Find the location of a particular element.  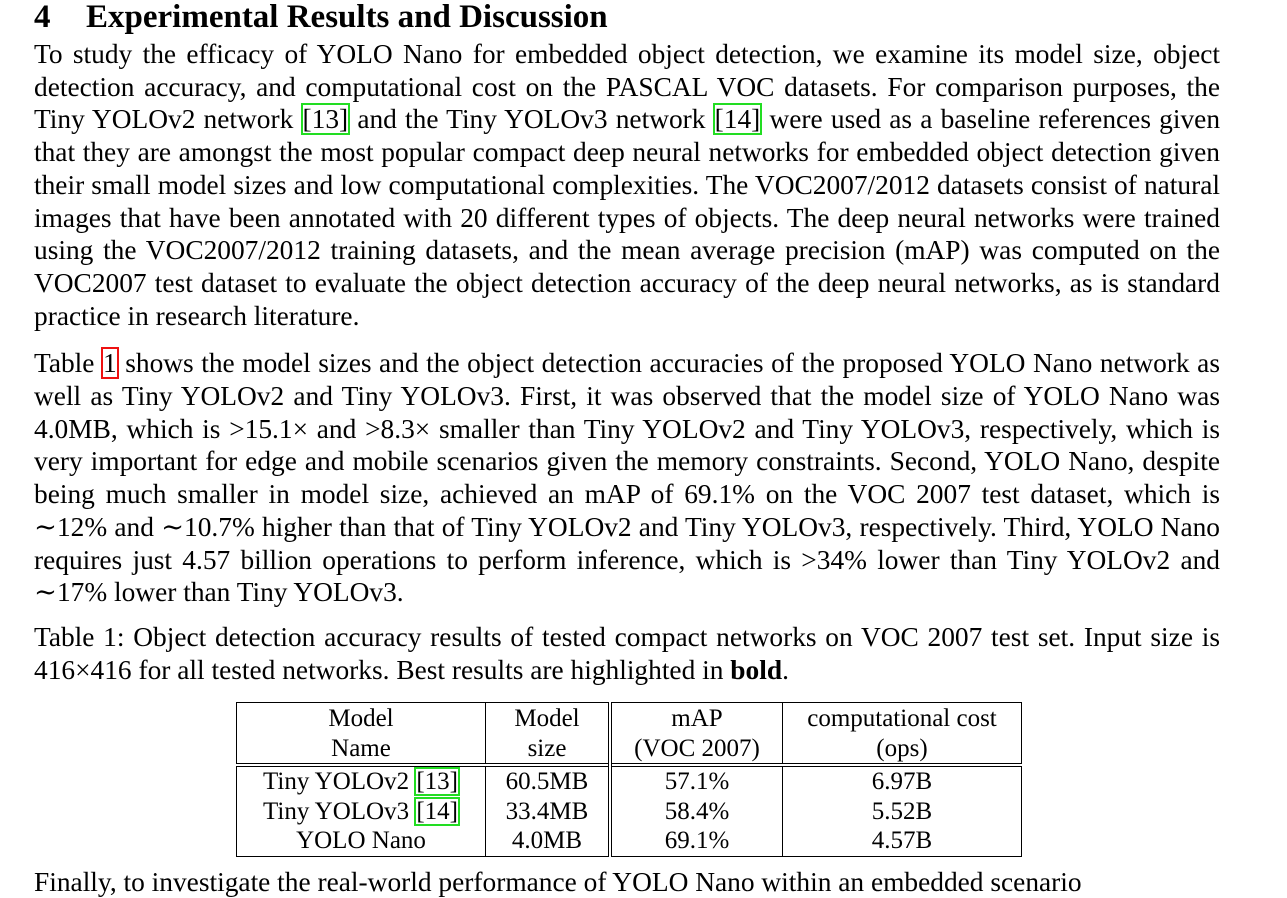

header-model-name-line2: Name is located at coordinates (361, 749).